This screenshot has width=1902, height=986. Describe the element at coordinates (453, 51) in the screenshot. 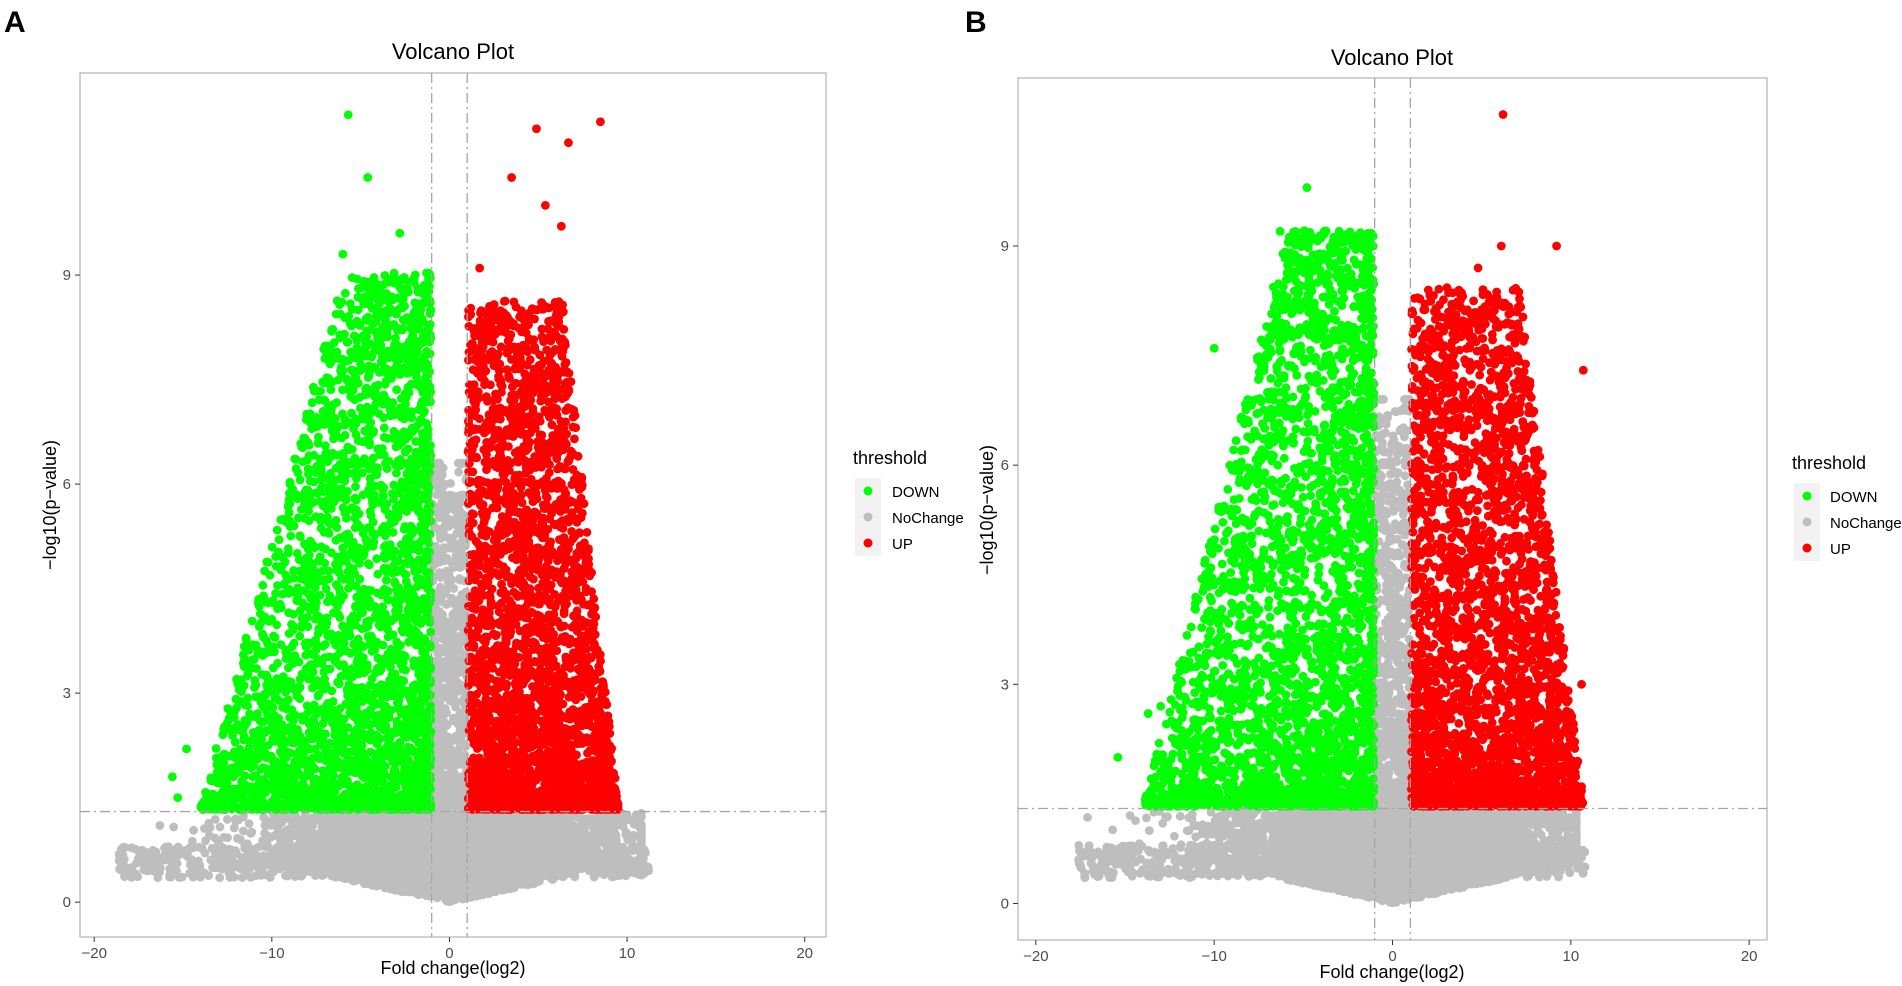

I see `panel-a-title: Volcano Plot` at that location.